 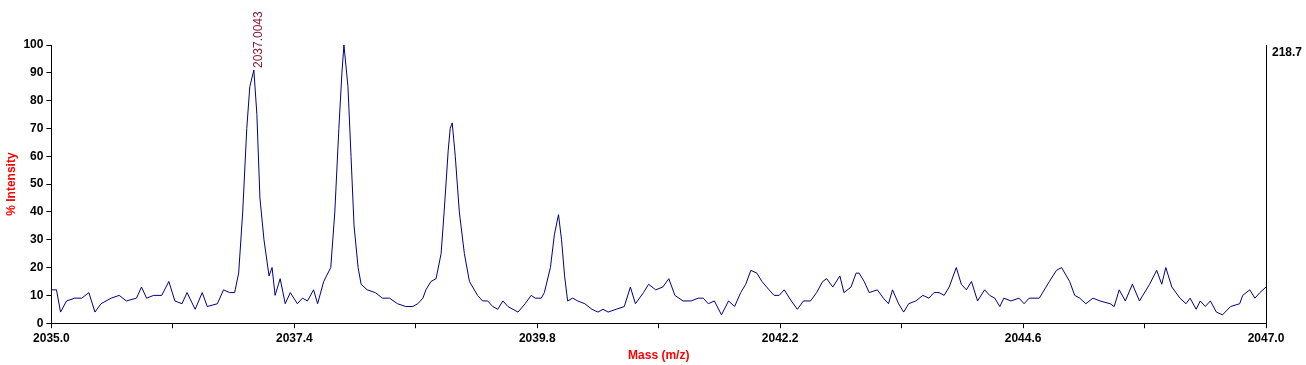 I want to click on x-axis-title: Mass (m/z), so click(x=659, y=355).